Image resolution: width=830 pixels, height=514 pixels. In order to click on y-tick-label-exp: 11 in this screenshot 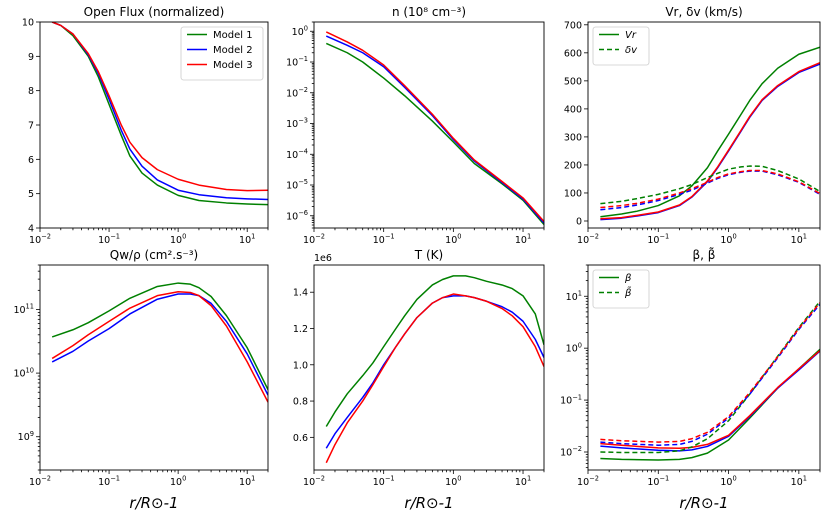, I will do `click(30, 307)`.